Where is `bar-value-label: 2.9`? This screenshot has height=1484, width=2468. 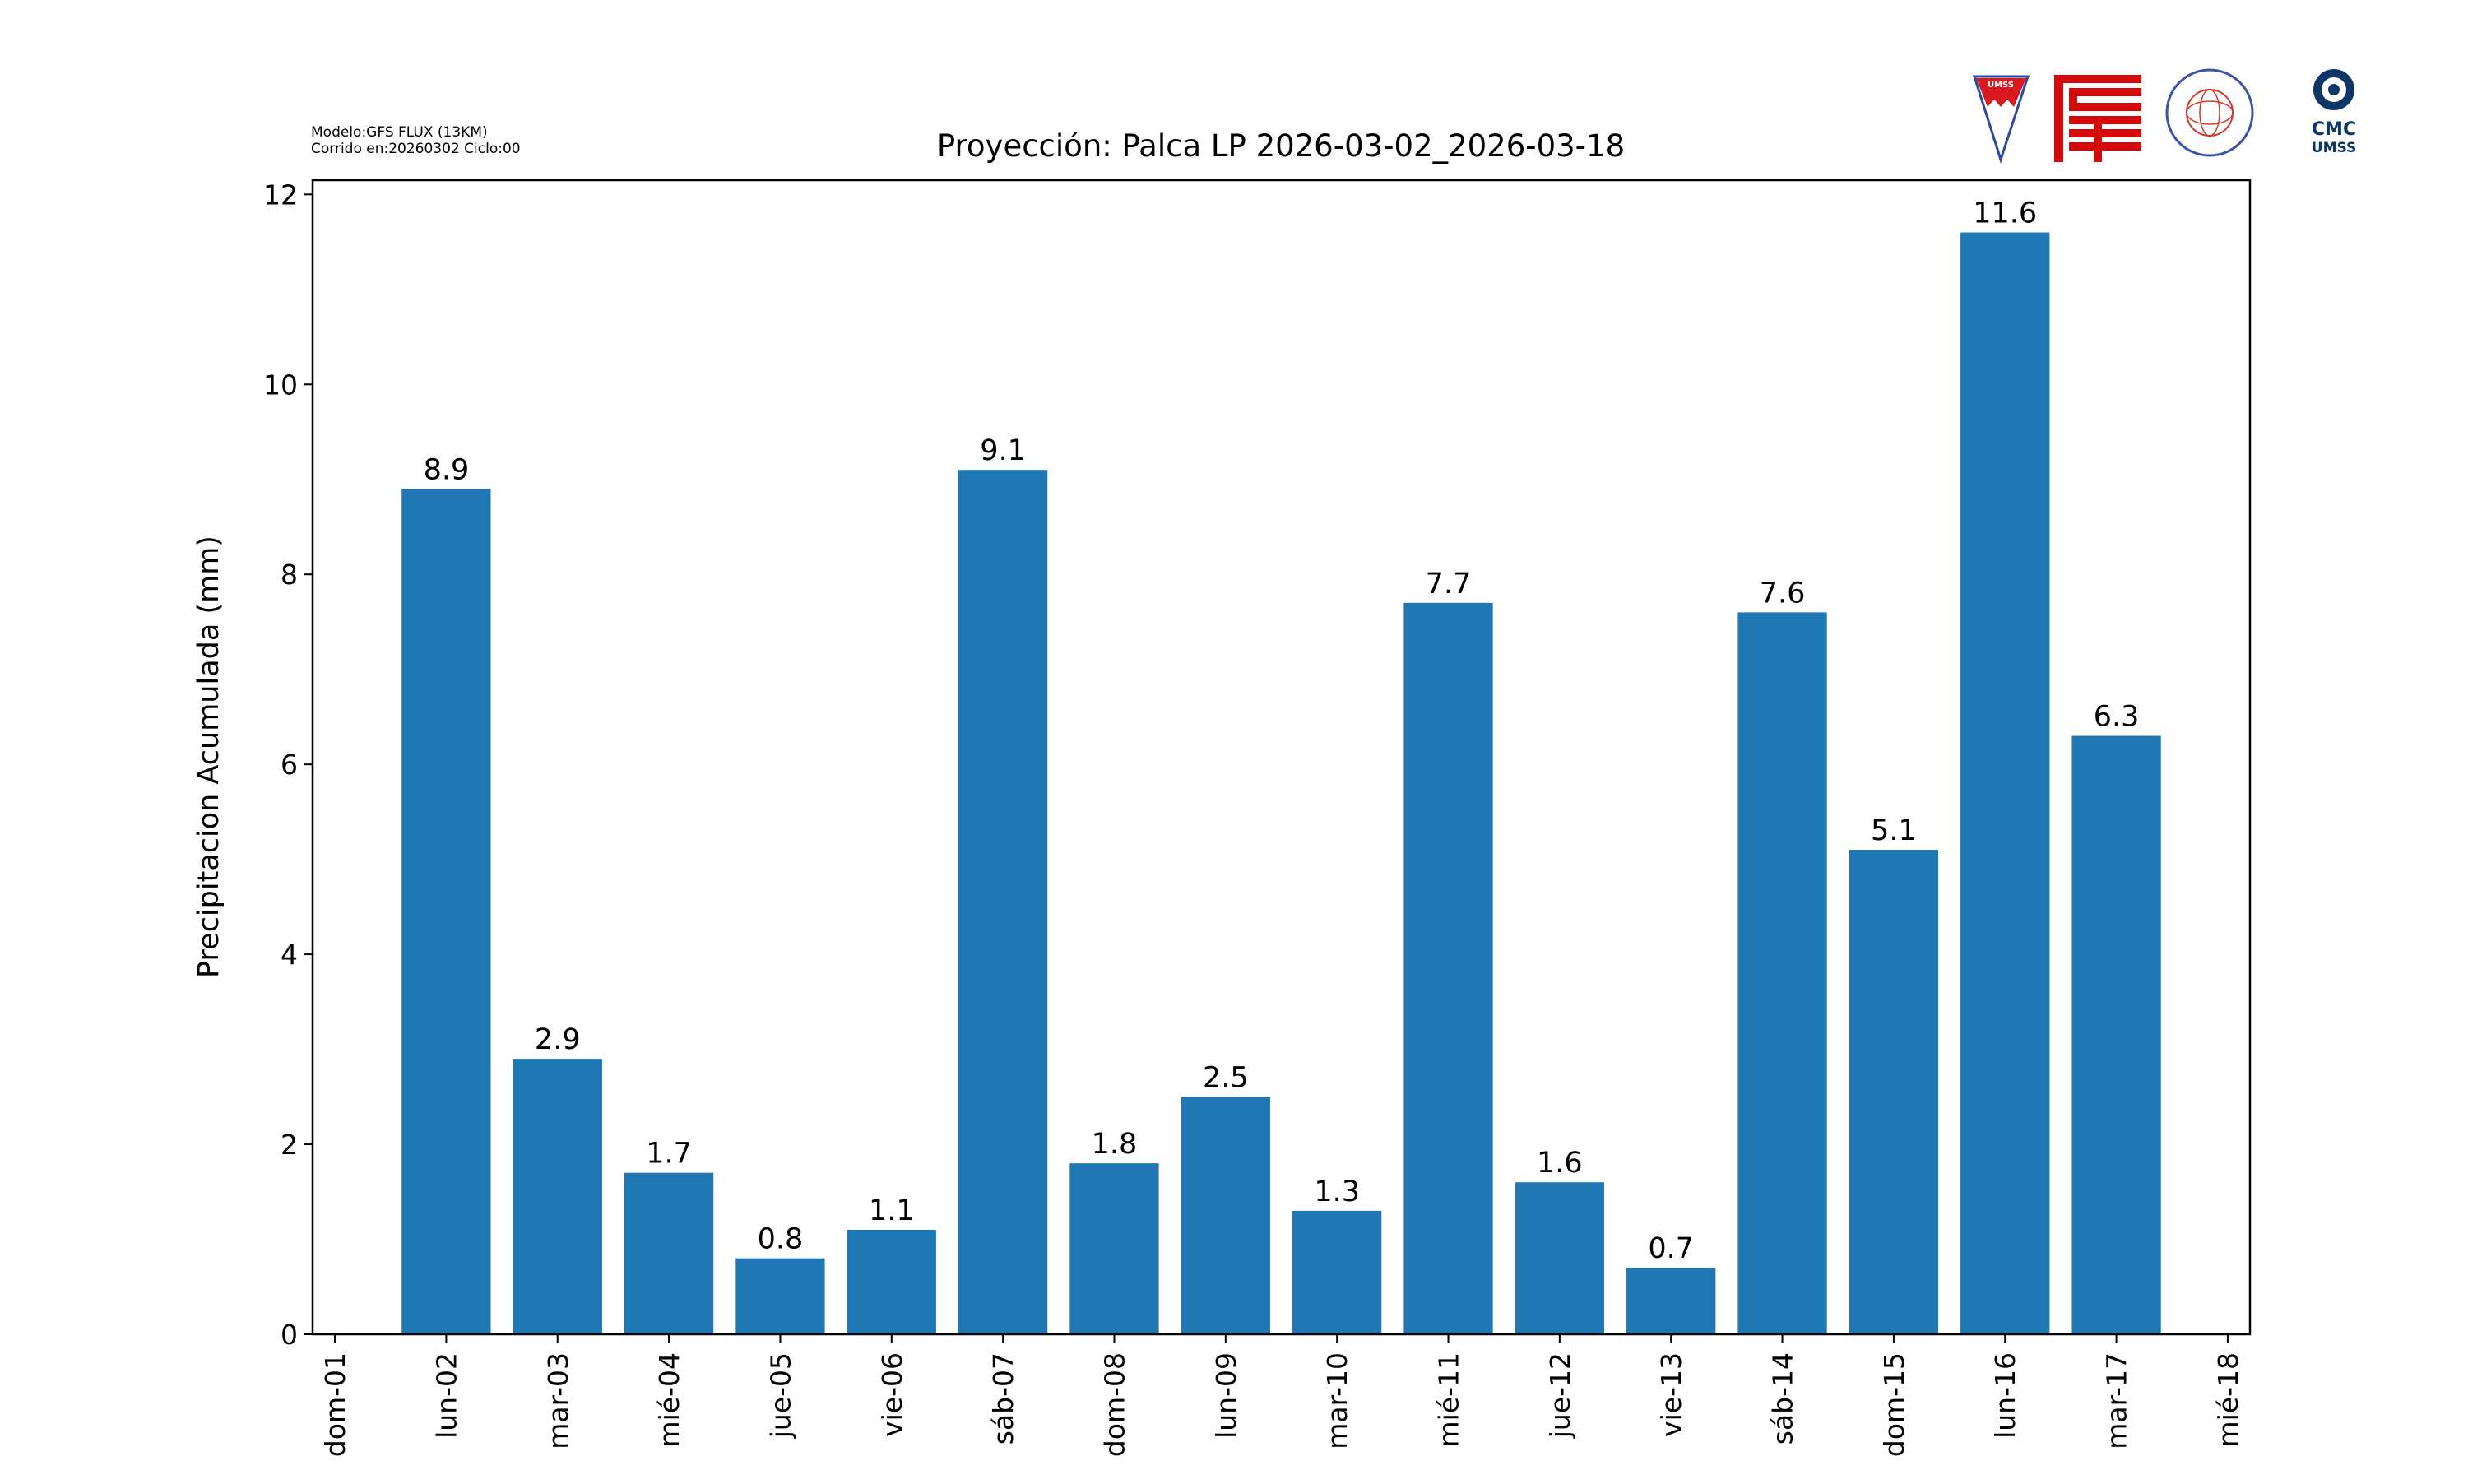 bar-value-label: 2.9 is located at coordinates (558, 1039).